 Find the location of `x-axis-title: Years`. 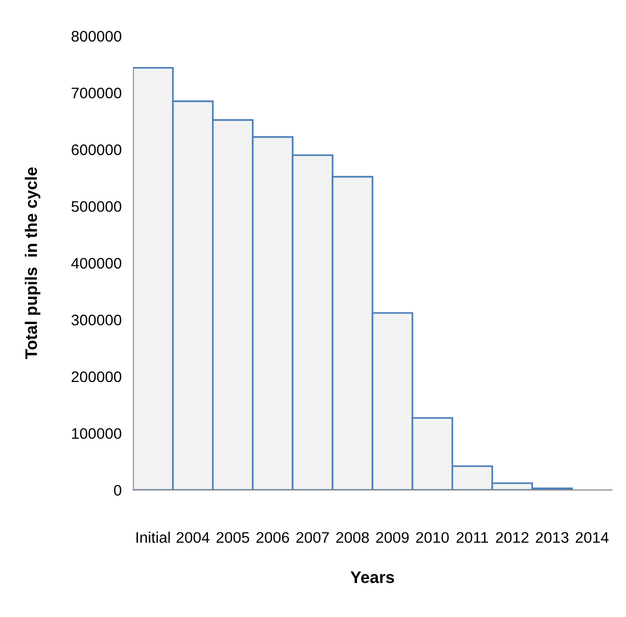

x-axis-title: Years is located at coordinates (372, 578).